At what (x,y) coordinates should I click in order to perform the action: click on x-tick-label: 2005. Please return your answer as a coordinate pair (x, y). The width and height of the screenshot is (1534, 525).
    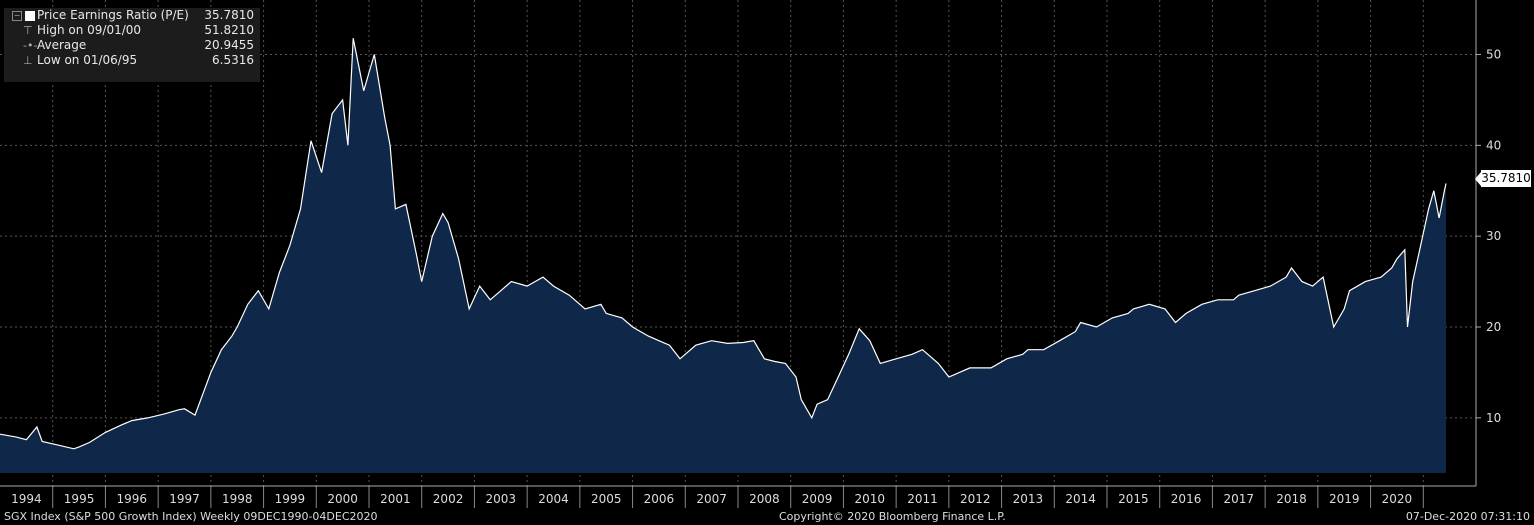
    Looking at the image, I should click on (606, 499).